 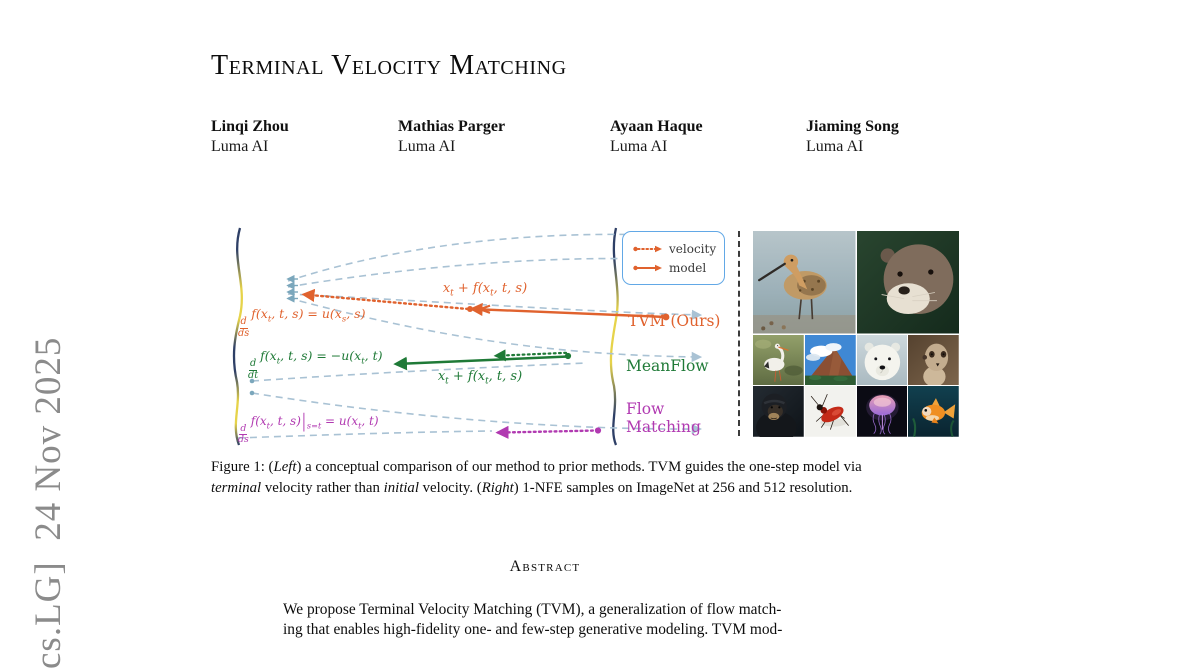 I want to click on sample-polar-bear, so click(x=882, y=360).